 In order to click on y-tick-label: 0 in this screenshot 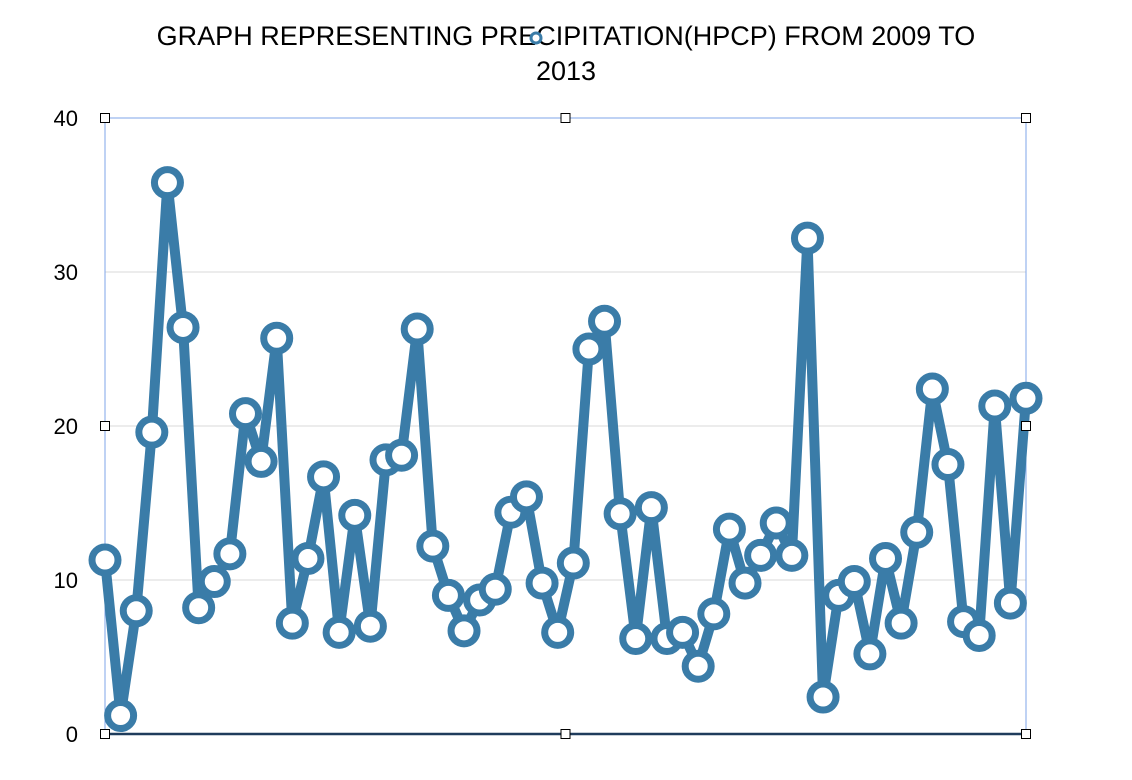, I will do `click(72, 734)`.